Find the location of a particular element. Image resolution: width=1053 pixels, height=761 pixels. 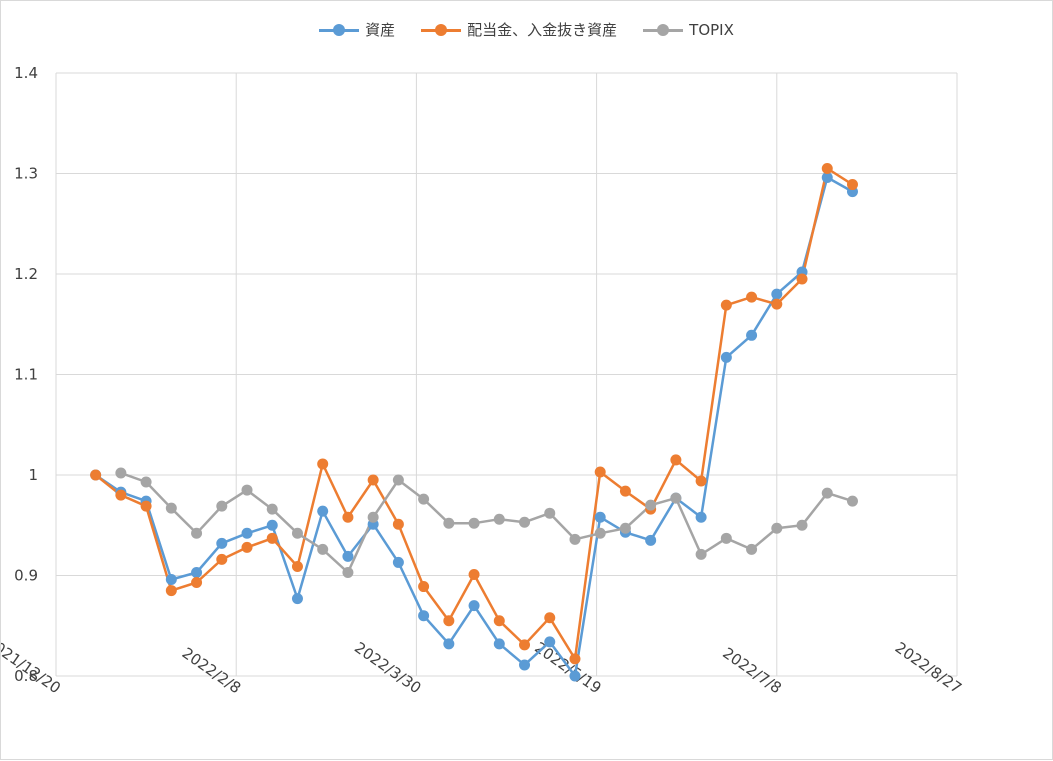

legend-item-series-1: 資産 is located at coordinates (357, 29).